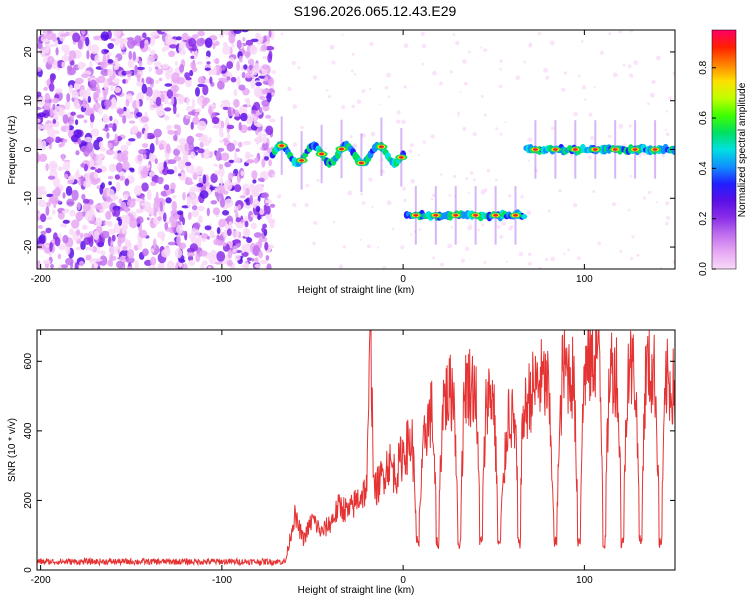 The height and width of the screenshot is (600, 750). What do you see at coordinates (703, 67) in the screenshot?
I see `colorbar-tick-label: 0.8` at bounding box center [703, 67].